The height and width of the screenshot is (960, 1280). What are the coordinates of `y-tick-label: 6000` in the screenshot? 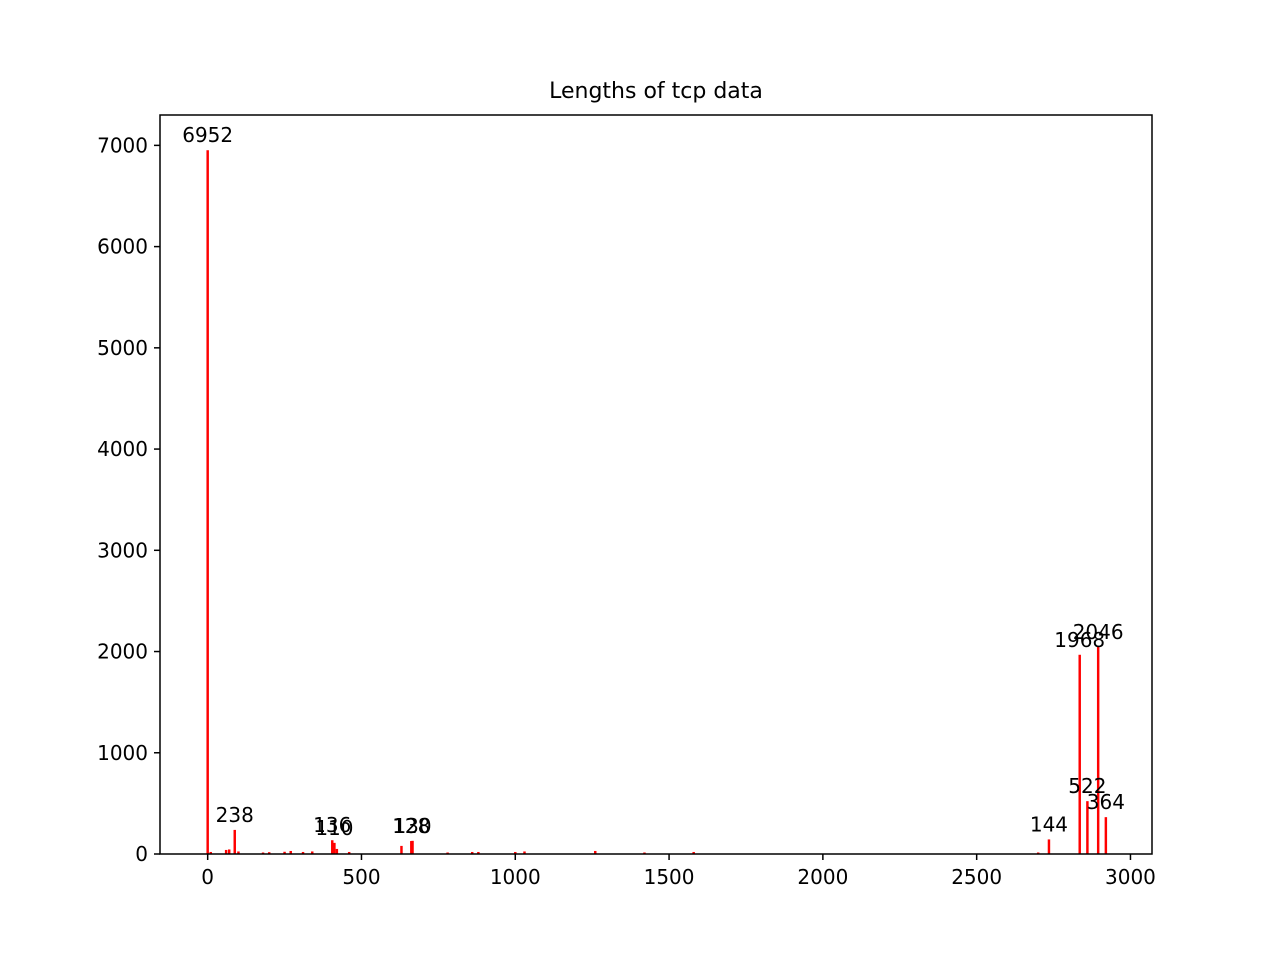 It's located at (122, 247).